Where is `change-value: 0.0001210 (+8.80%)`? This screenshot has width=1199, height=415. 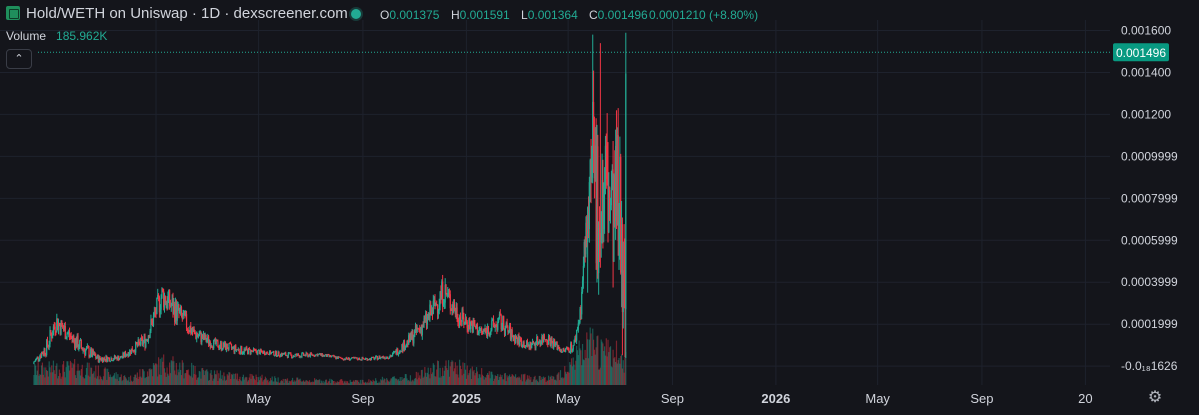 change-value: 0.0001210 (+8.80%) is located at coordinates (704, 15).